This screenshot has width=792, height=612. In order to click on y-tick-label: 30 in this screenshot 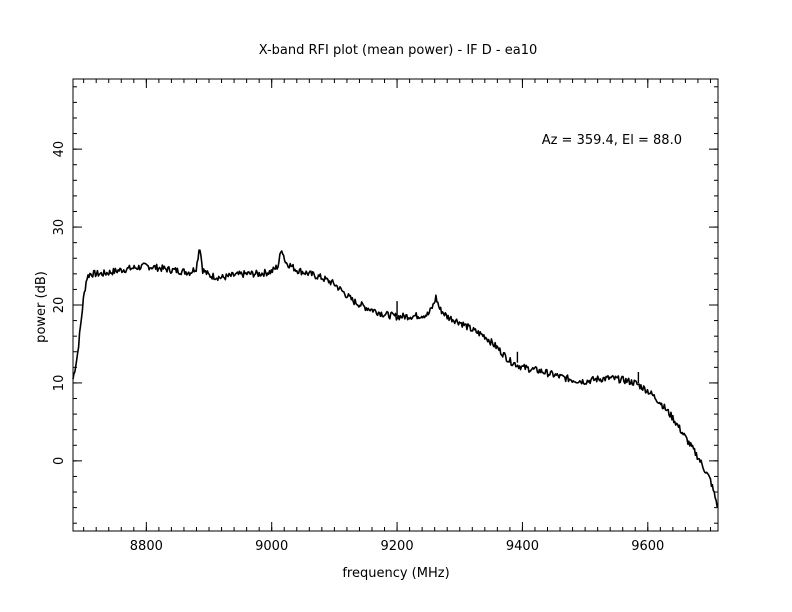, I will do `click(59, 227)`.